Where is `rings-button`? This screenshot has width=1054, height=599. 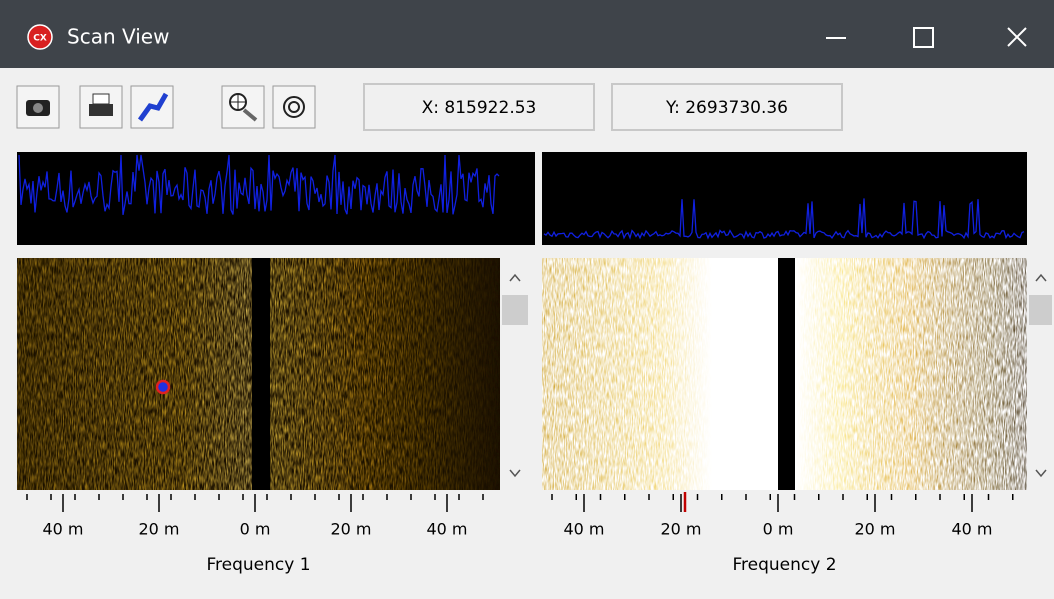 rings-button is located at coordinates (294, 107).